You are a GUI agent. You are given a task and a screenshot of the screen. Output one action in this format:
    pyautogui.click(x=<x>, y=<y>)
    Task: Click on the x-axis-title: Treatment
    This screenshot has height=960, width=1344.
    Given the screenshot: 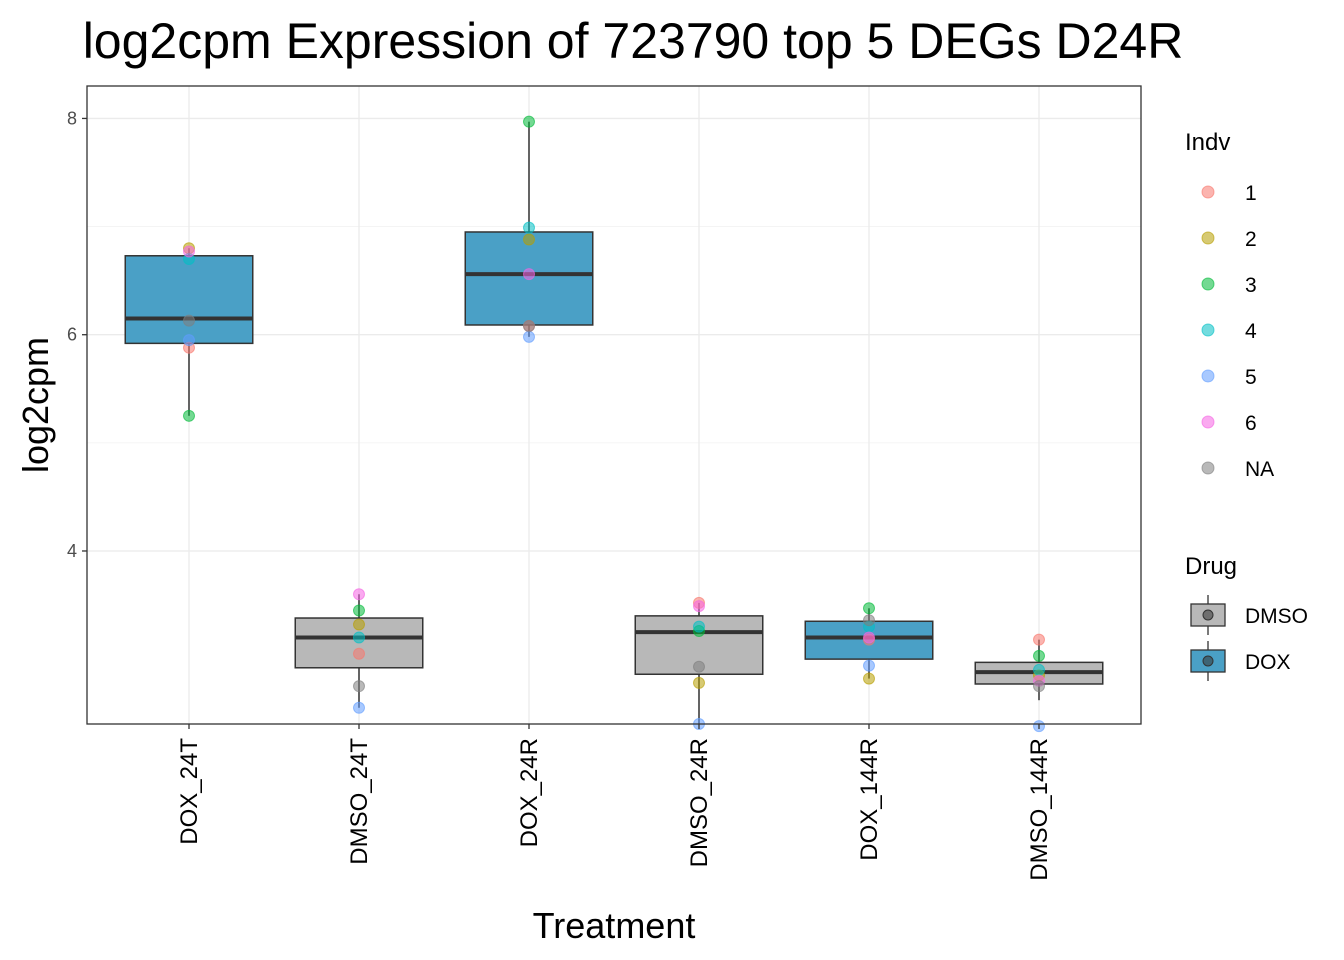 What is the action you would take?
    pyautogui.click(x=614, y=925)
    